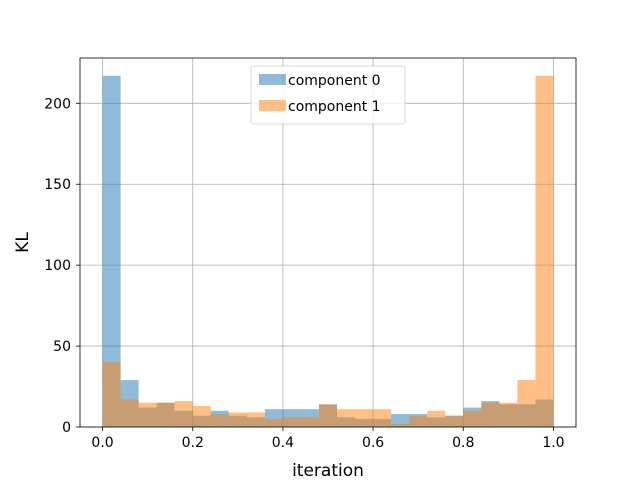 The height and width of the screenshot is (480, 640). What do you see at coordinates (553, 443) in the screenshot?
I see `x-tick-label: 1.0` at bounding box center [553, 443].